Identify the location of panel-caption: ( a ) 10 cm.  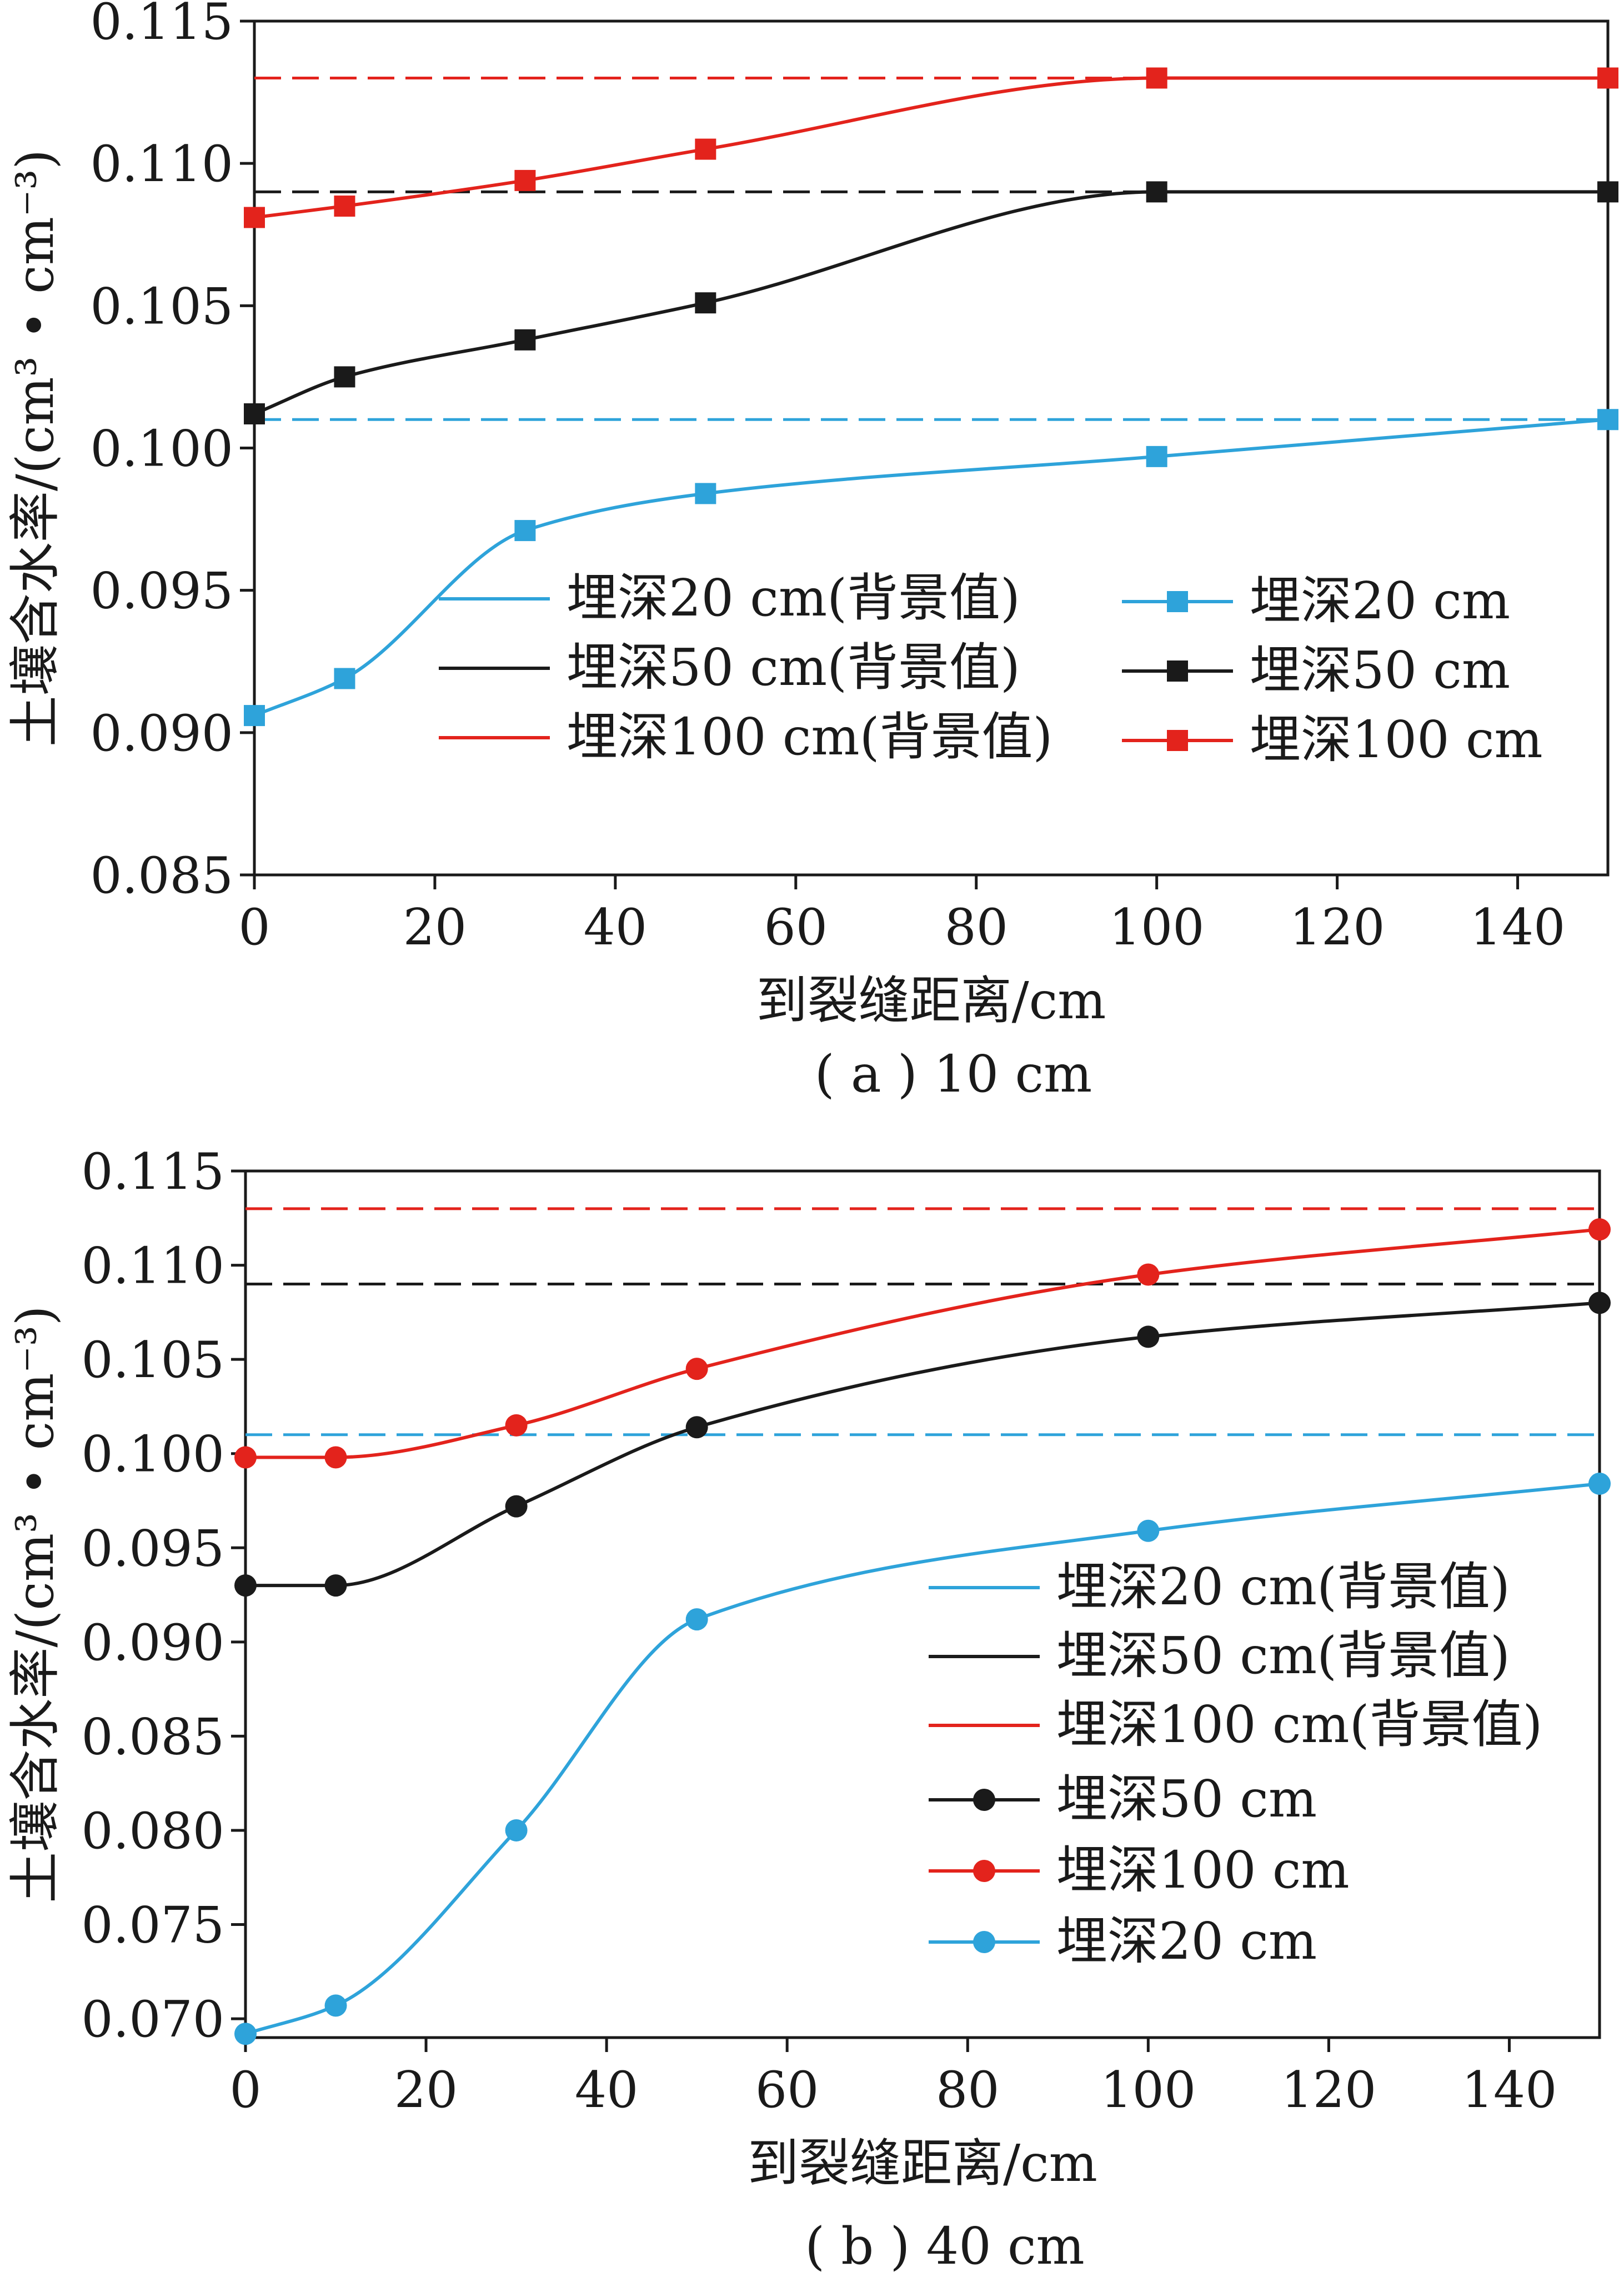
(953, 1074).